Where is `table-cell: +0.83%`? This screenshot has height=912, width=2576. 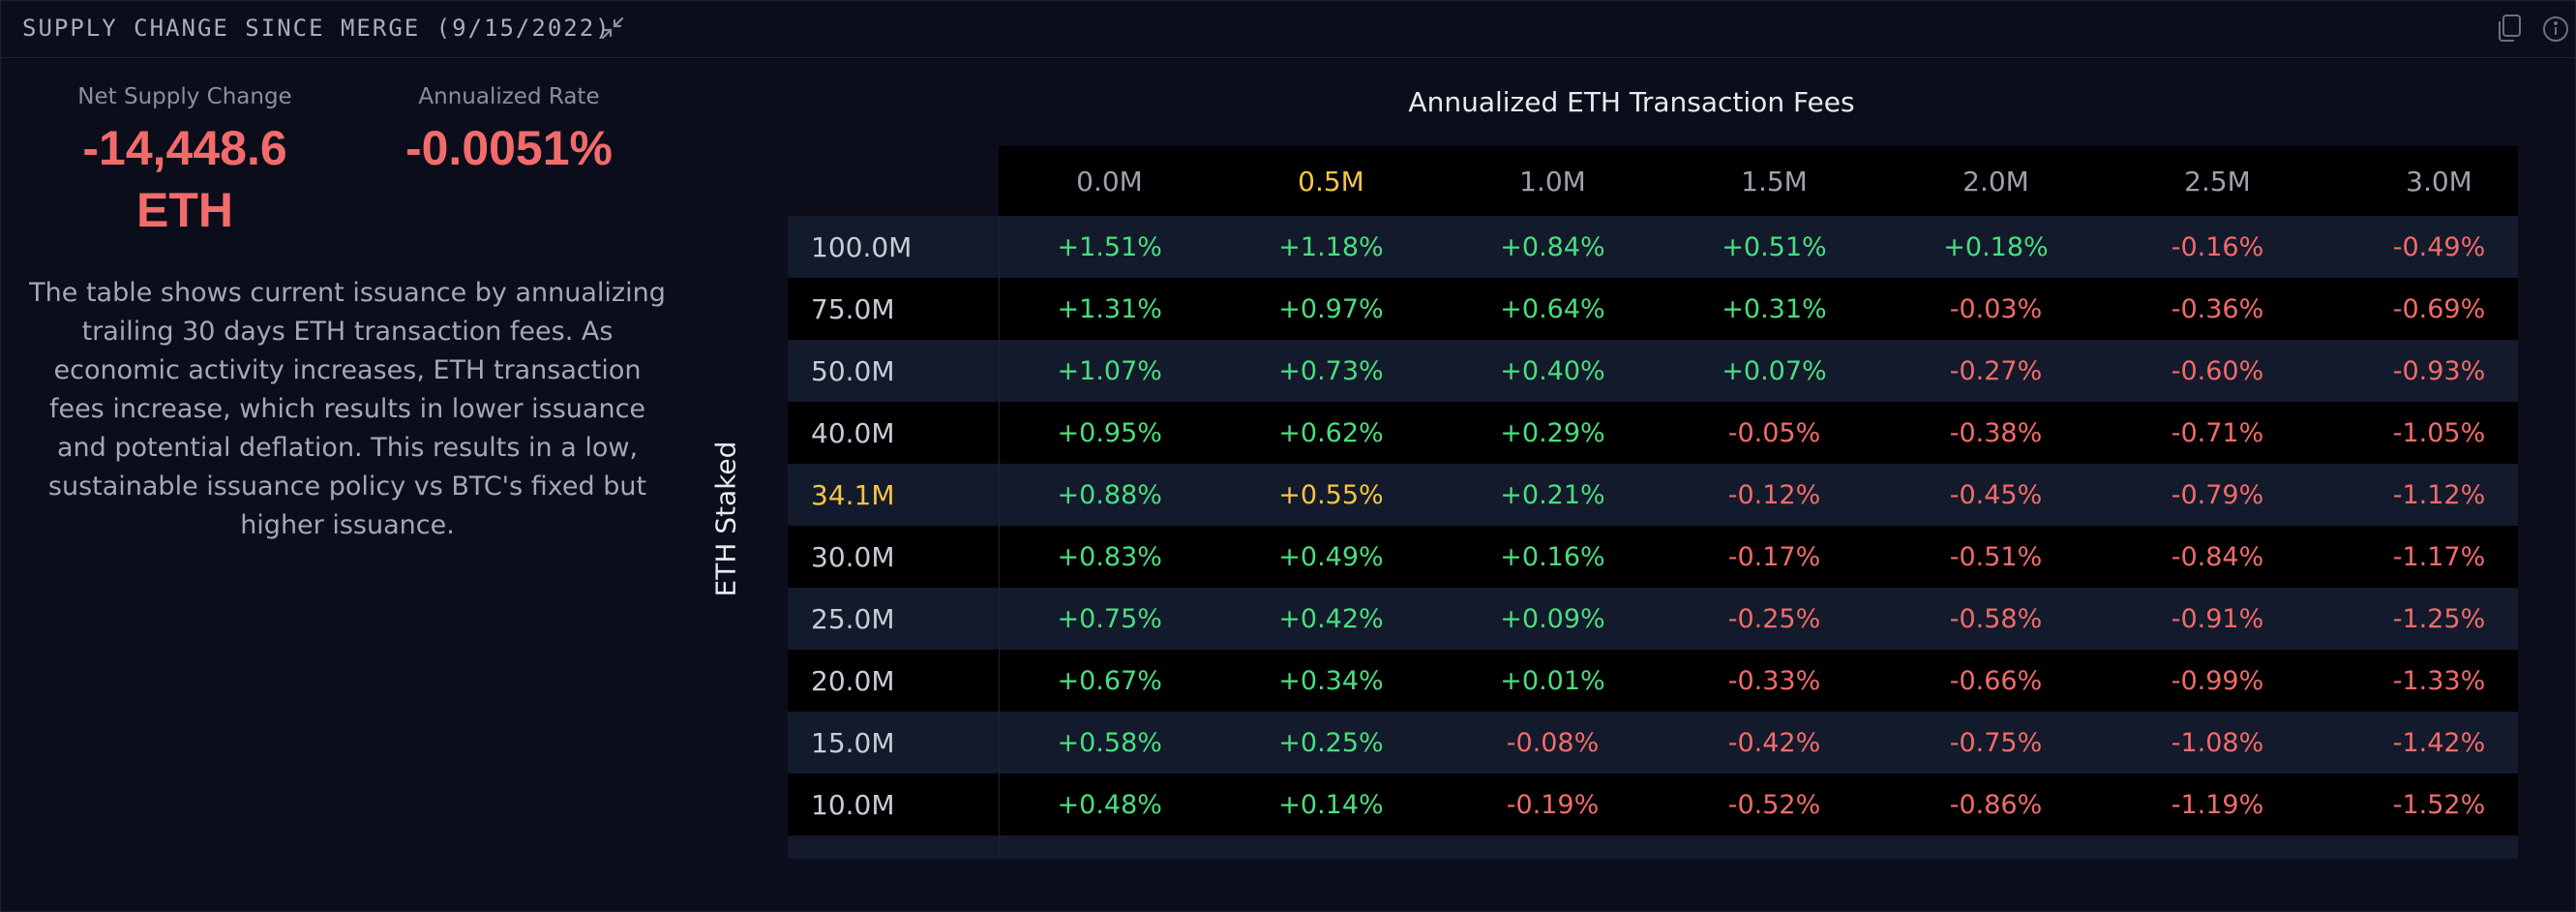 table-cell: +0.83% is located at coordinates (1109, 557).